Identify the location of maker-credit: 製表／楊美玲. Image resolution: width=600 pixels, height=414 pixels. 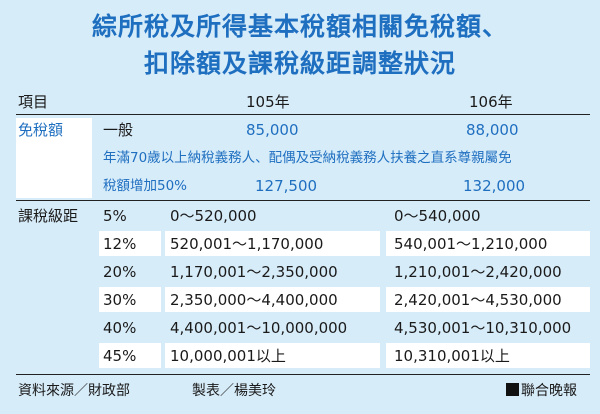
(234, 391).